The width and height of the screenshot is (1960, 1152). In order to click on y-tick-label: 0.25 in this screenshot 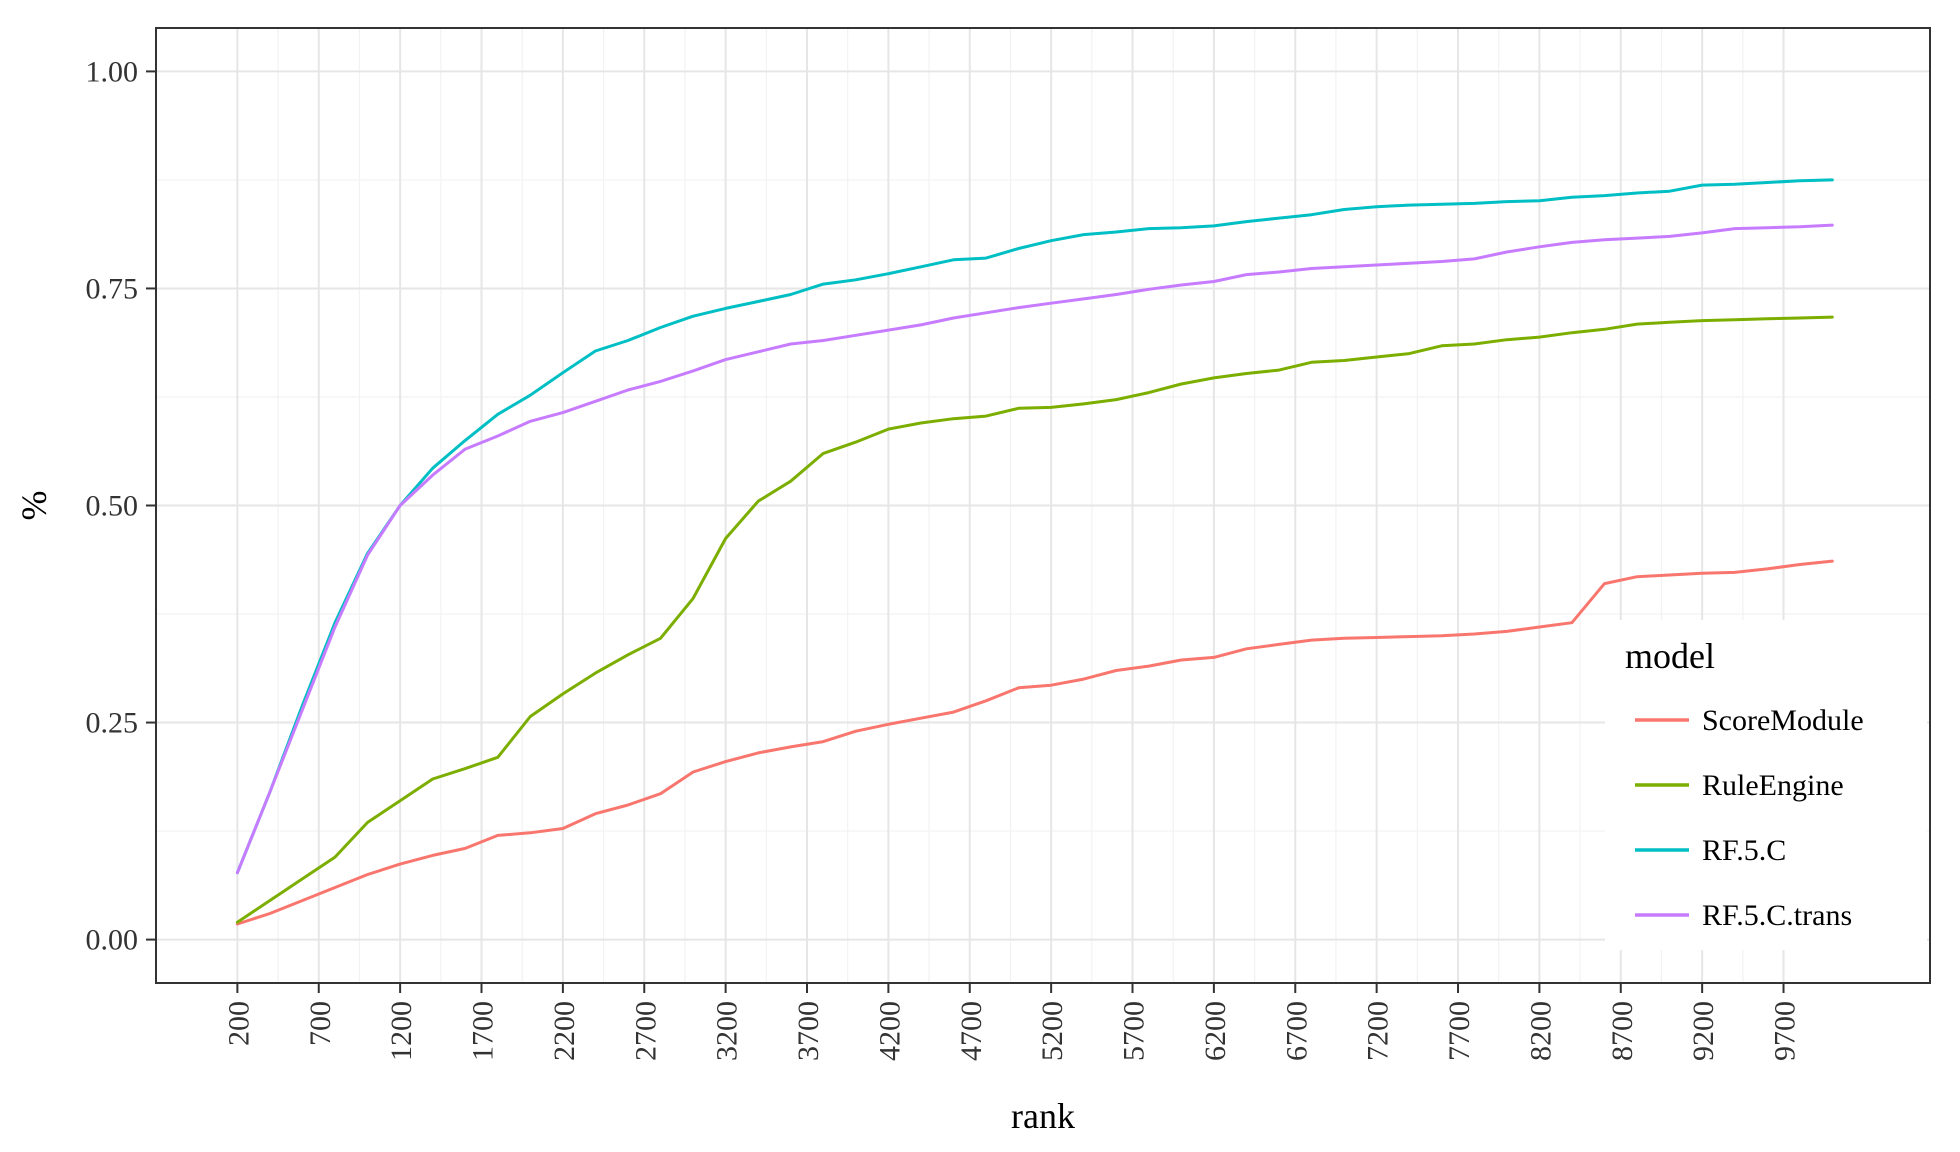, I will do `click(112, 723)`.